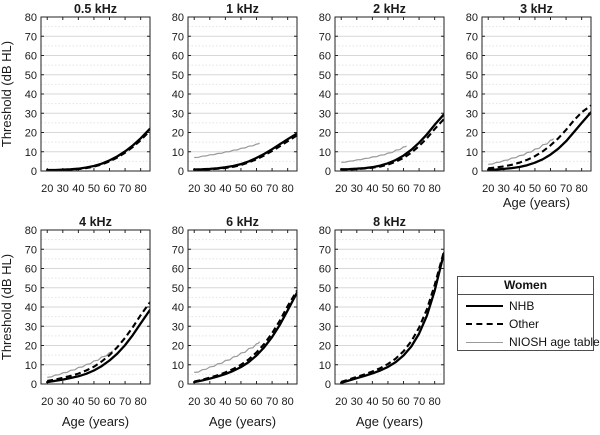 This screenshot has width=600, height=435. I want to click on subplot-title: 4 kHz, so click(95, 222).